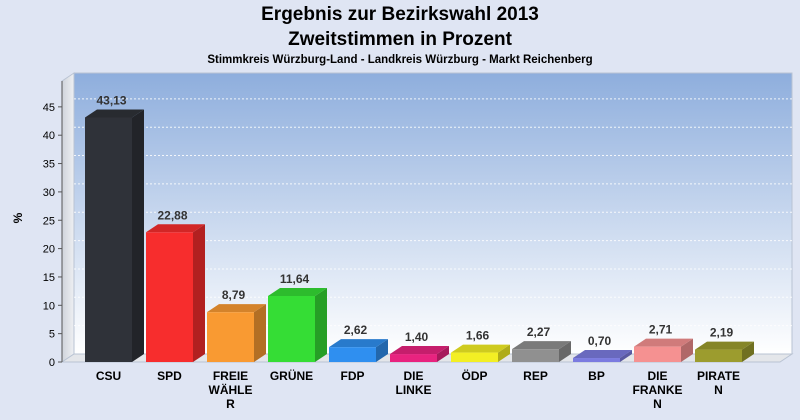  What do you see at coordinates (474, 376) in the screenshot?
I see `category-label: ÖDP` at bounding box center [474, 376].